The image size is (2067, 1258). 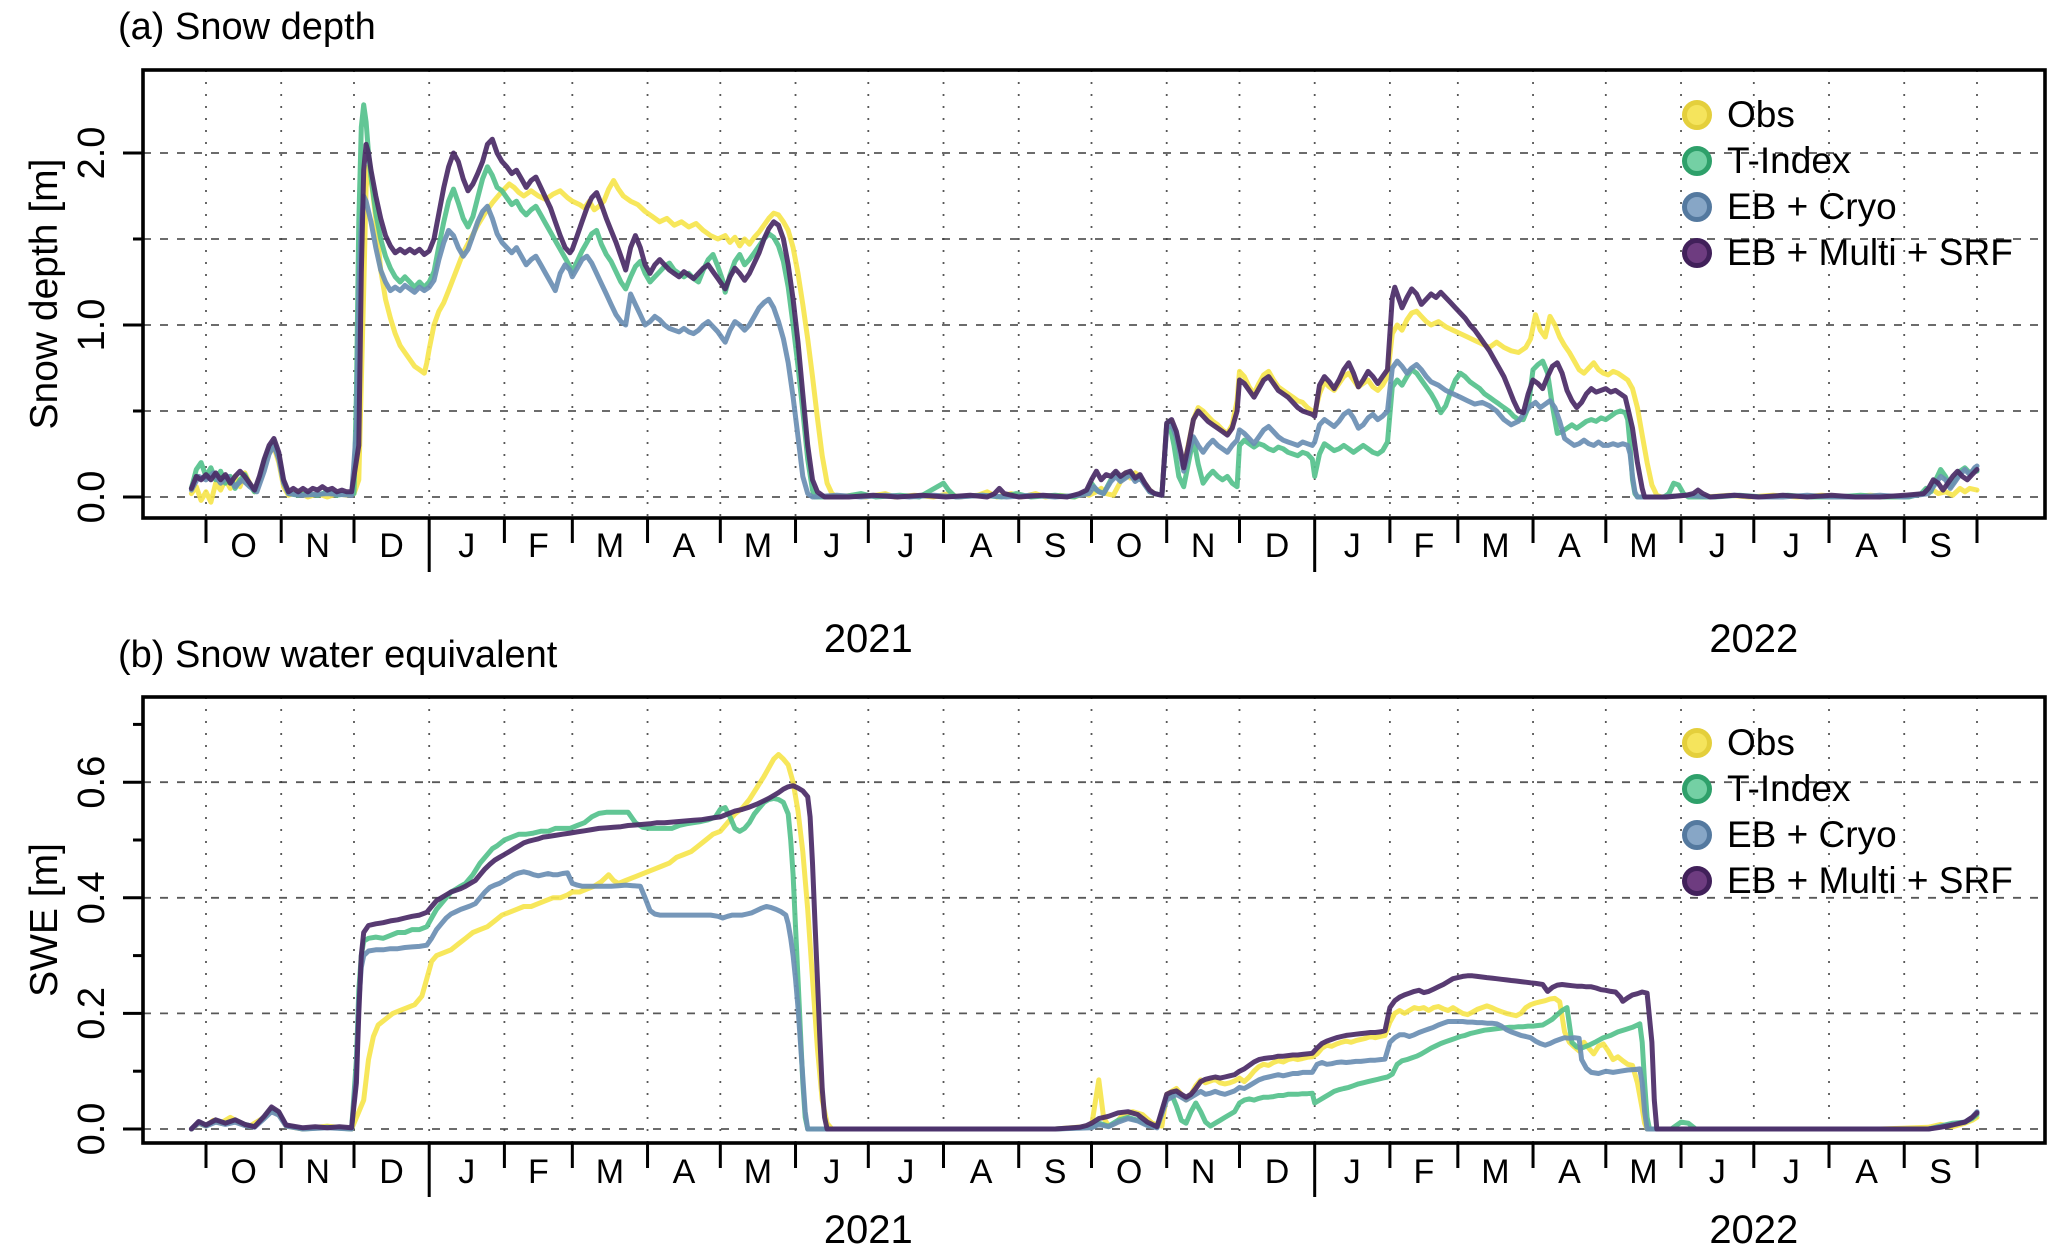 I want to click on panel-b-legend: Obs T-Index EB + Cryo EB + Multi + SRF, so click(x=1847, y=812).